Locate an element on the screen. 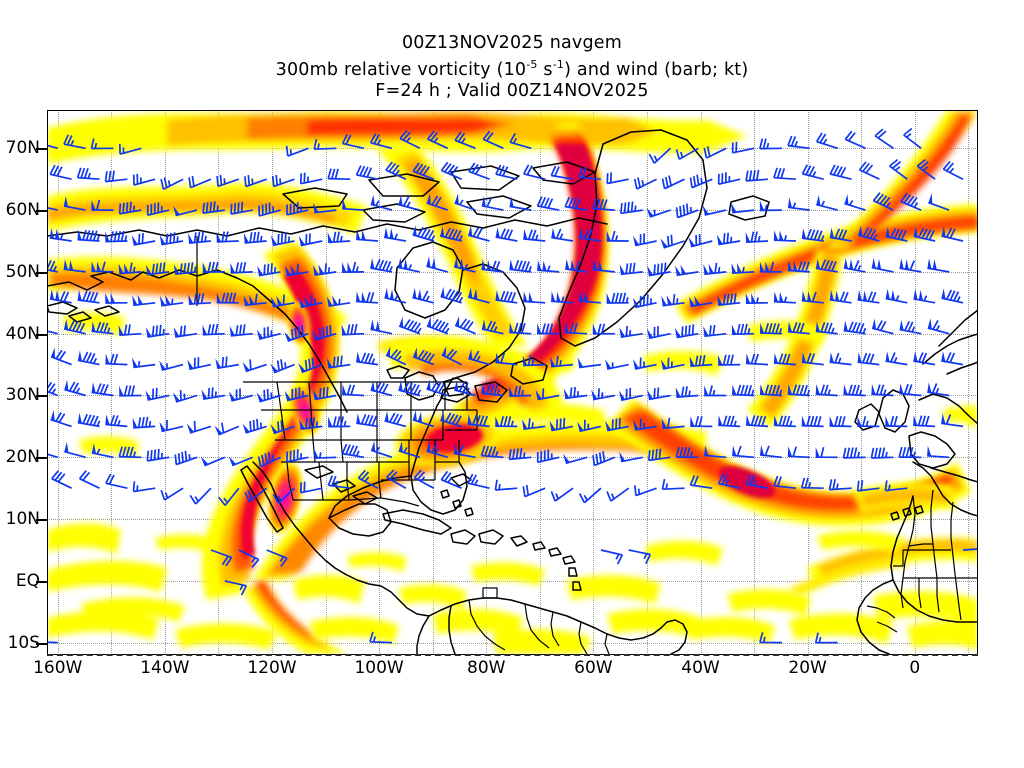  y-tick-60N: 60N is located at coordinates (22, 210).